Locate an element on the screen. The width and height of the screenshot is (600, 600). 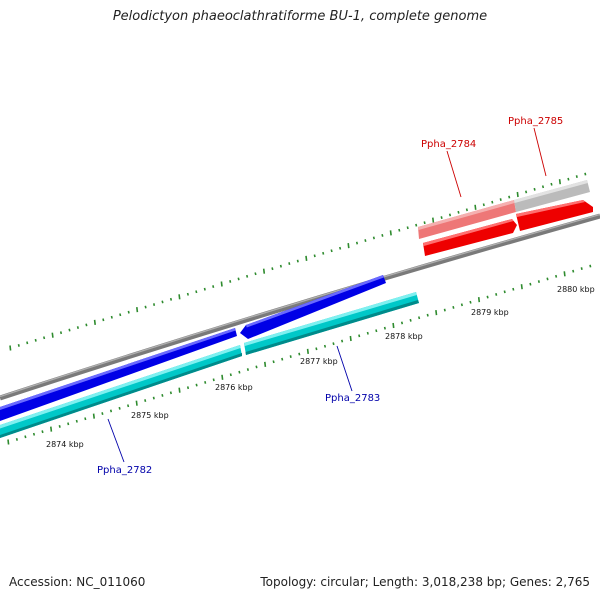
kbp-label: 2875 kbp is located at coordinates (150, 415).